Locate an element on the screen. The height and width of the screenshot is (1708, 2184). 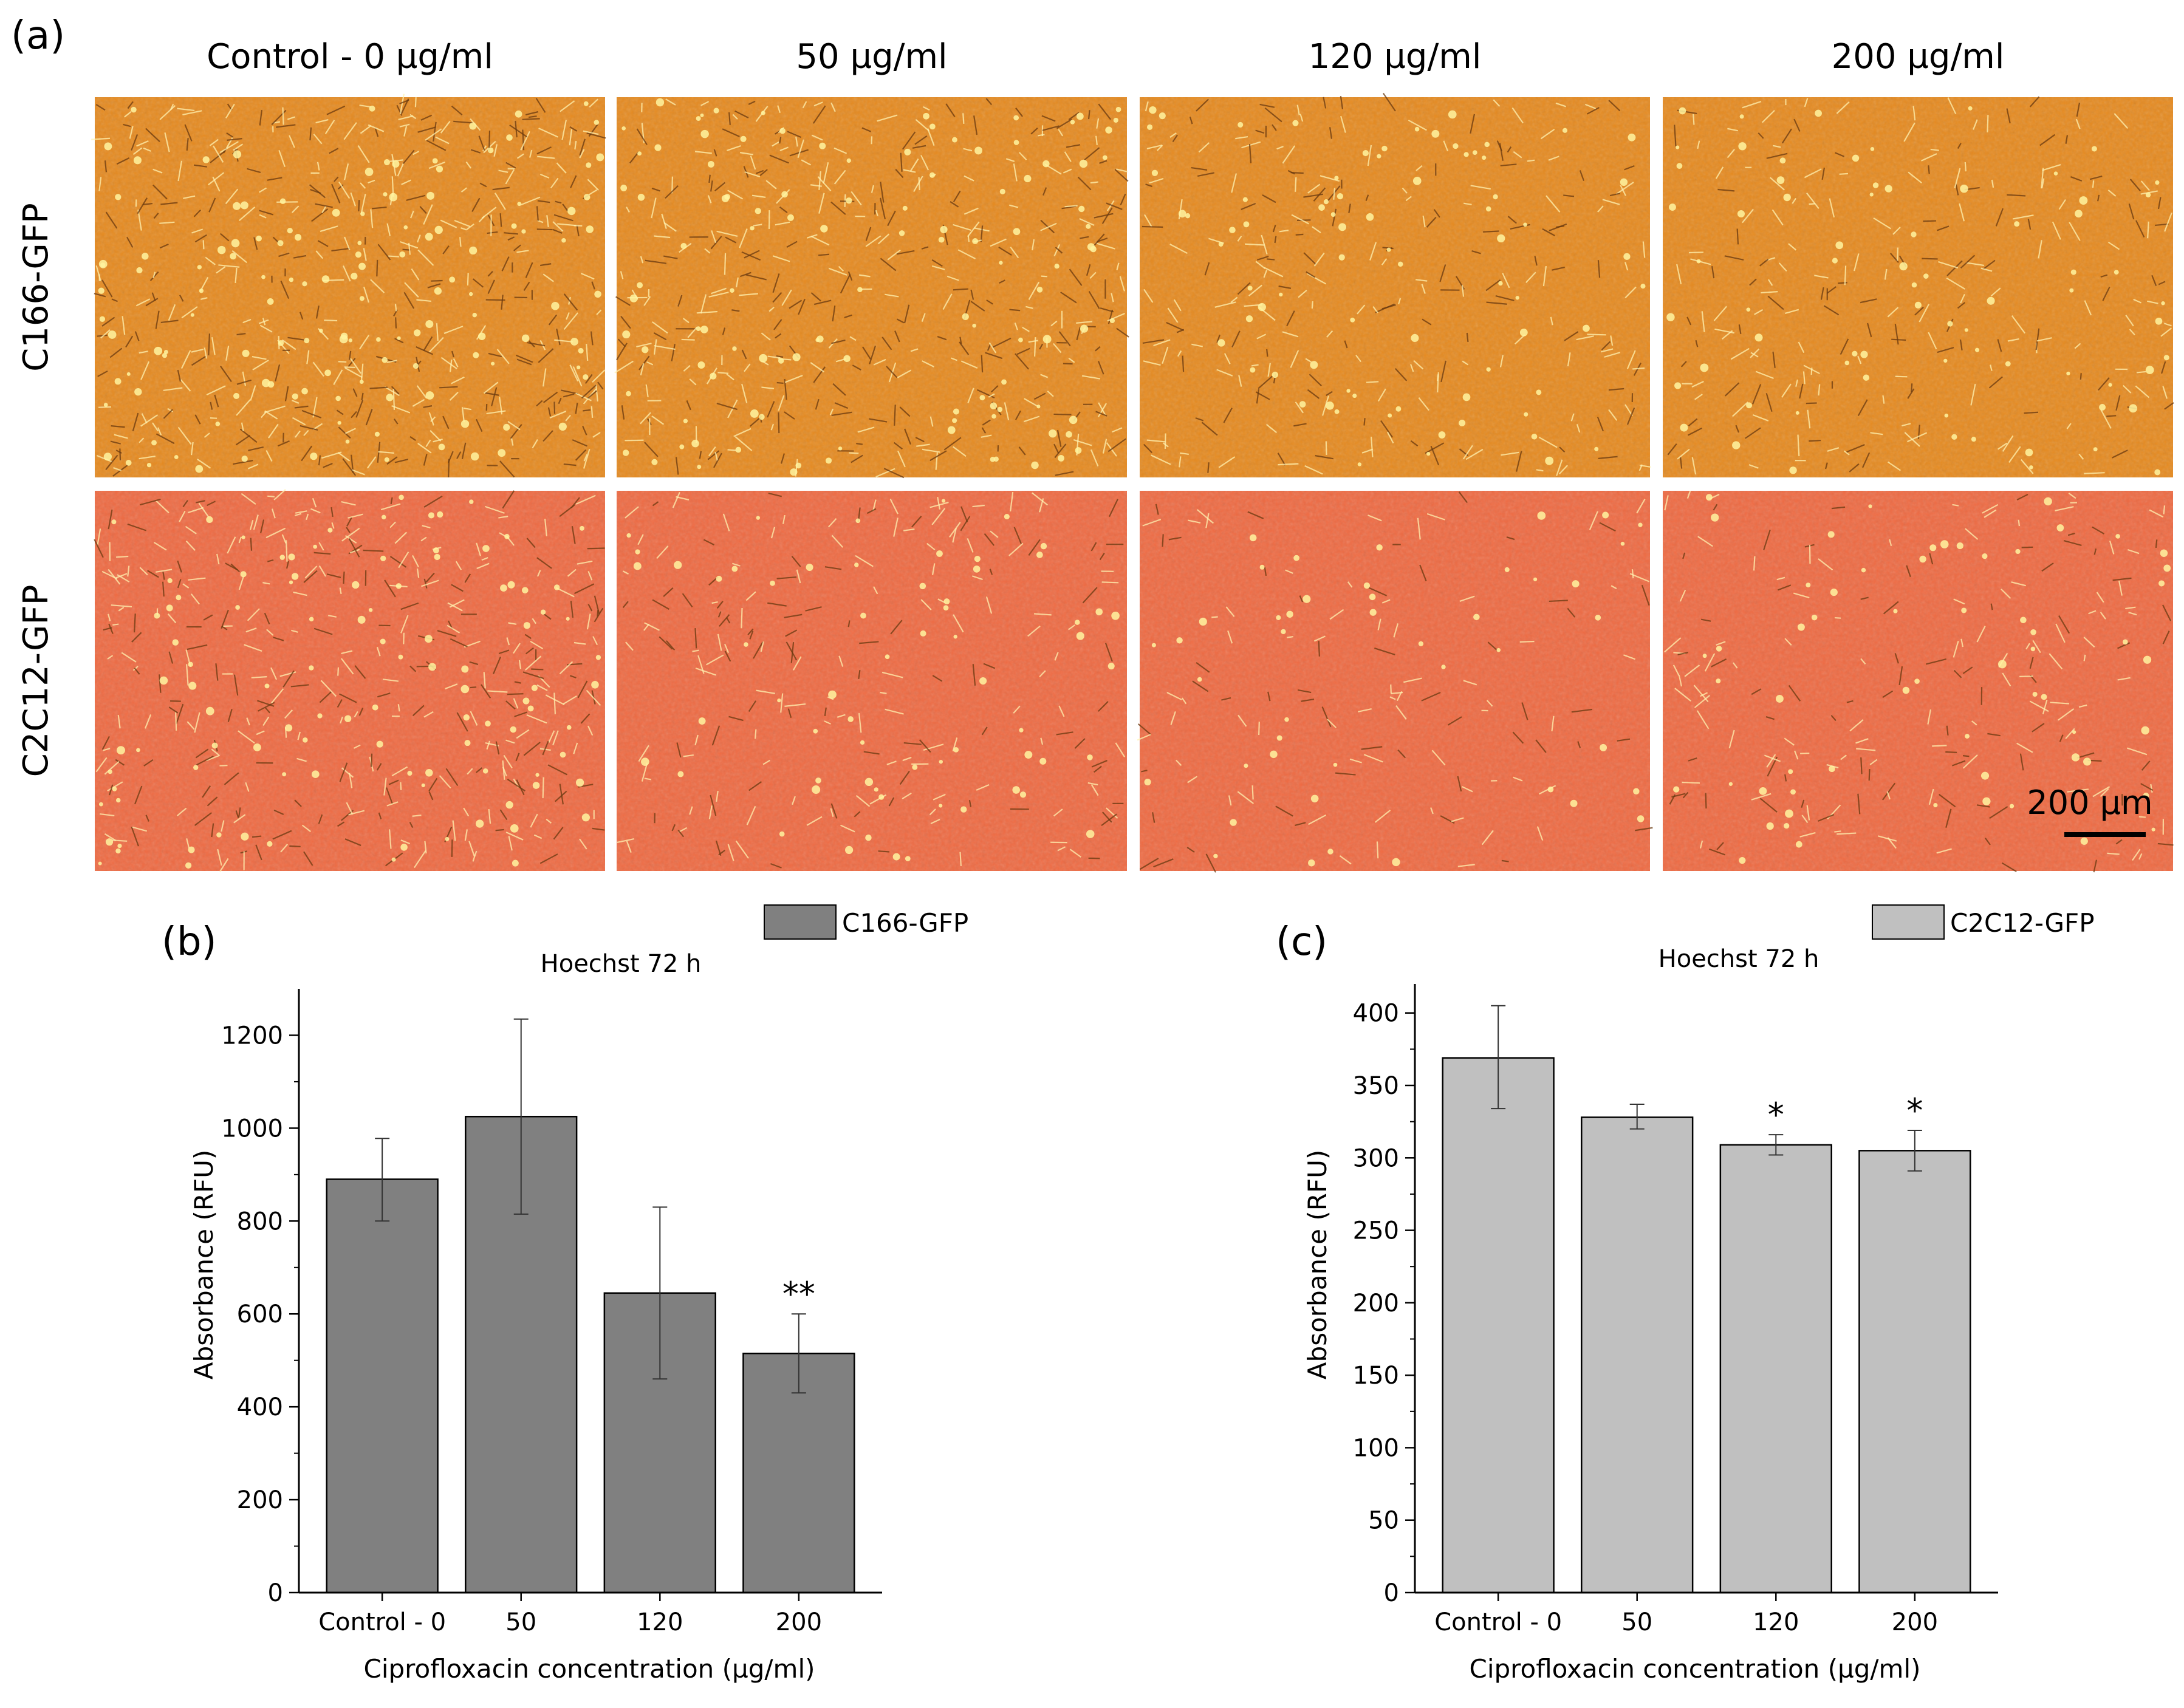
x-tick-label: Control - 0 is located at coordinates (1498, 1622).